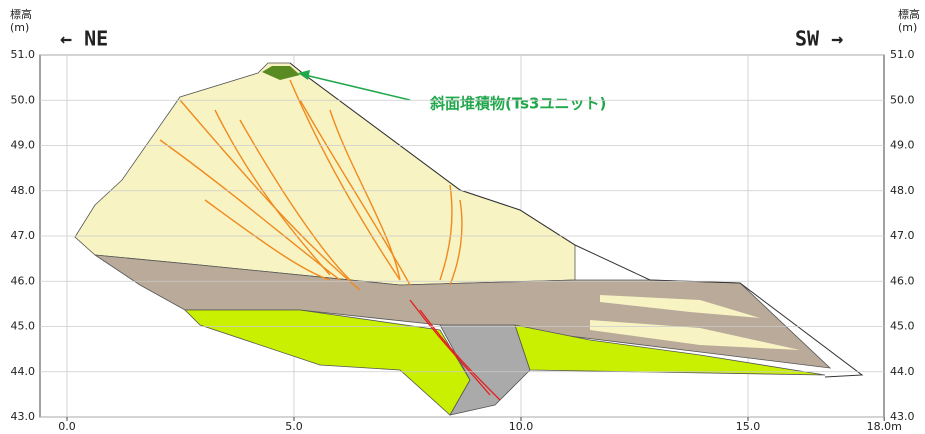  Describe the element at coordinates (517, 104) in the screenshot. I see `annotation: 斜面堆積物(Ts3ユニット)` at that location.